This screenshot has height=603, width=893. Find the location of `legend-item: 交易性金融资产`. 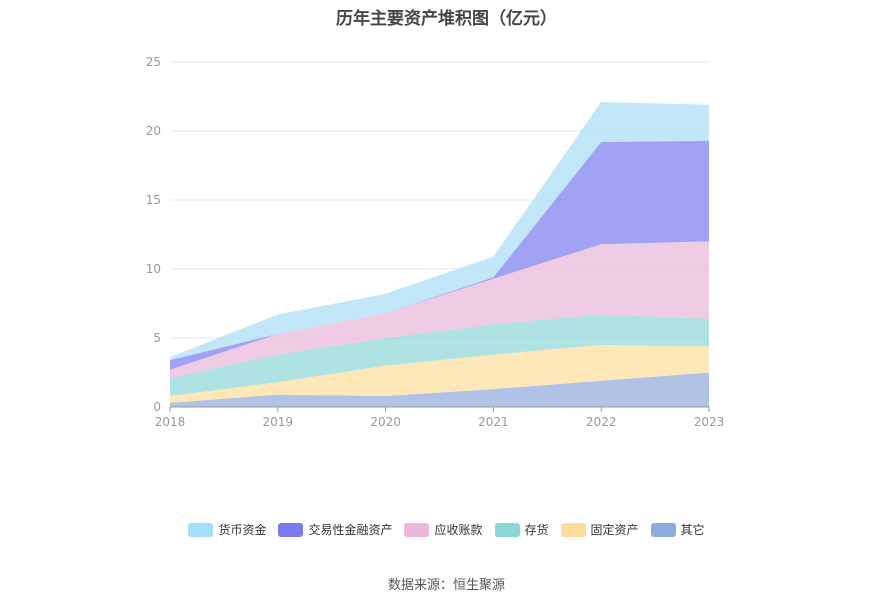

legend-item: 交易性金融资产 is located at coordinates (335, 529).